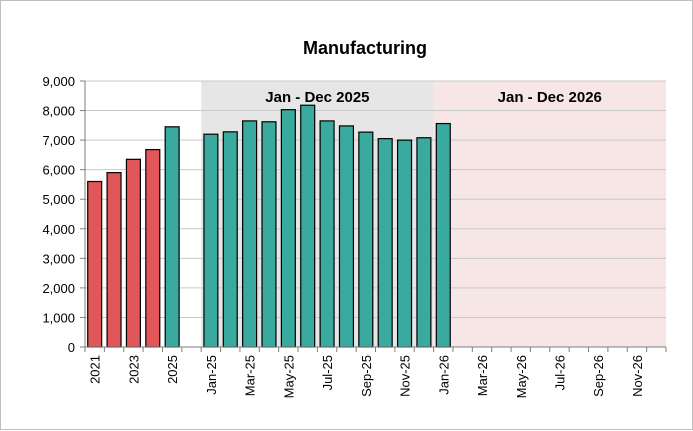 This screenshot has height=431, width=693. I want to click on bar-2022, so click(114, 260).